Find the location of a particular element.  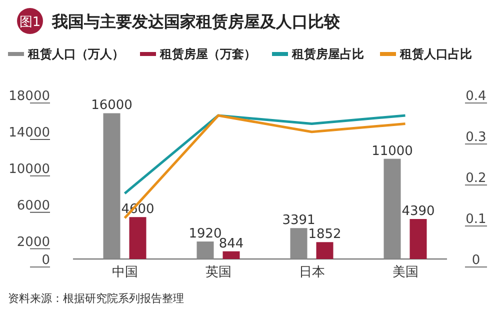

chart-title: 我国与主要发达国家租赁房屋及人口比较 is located at coordinates (196, 21).